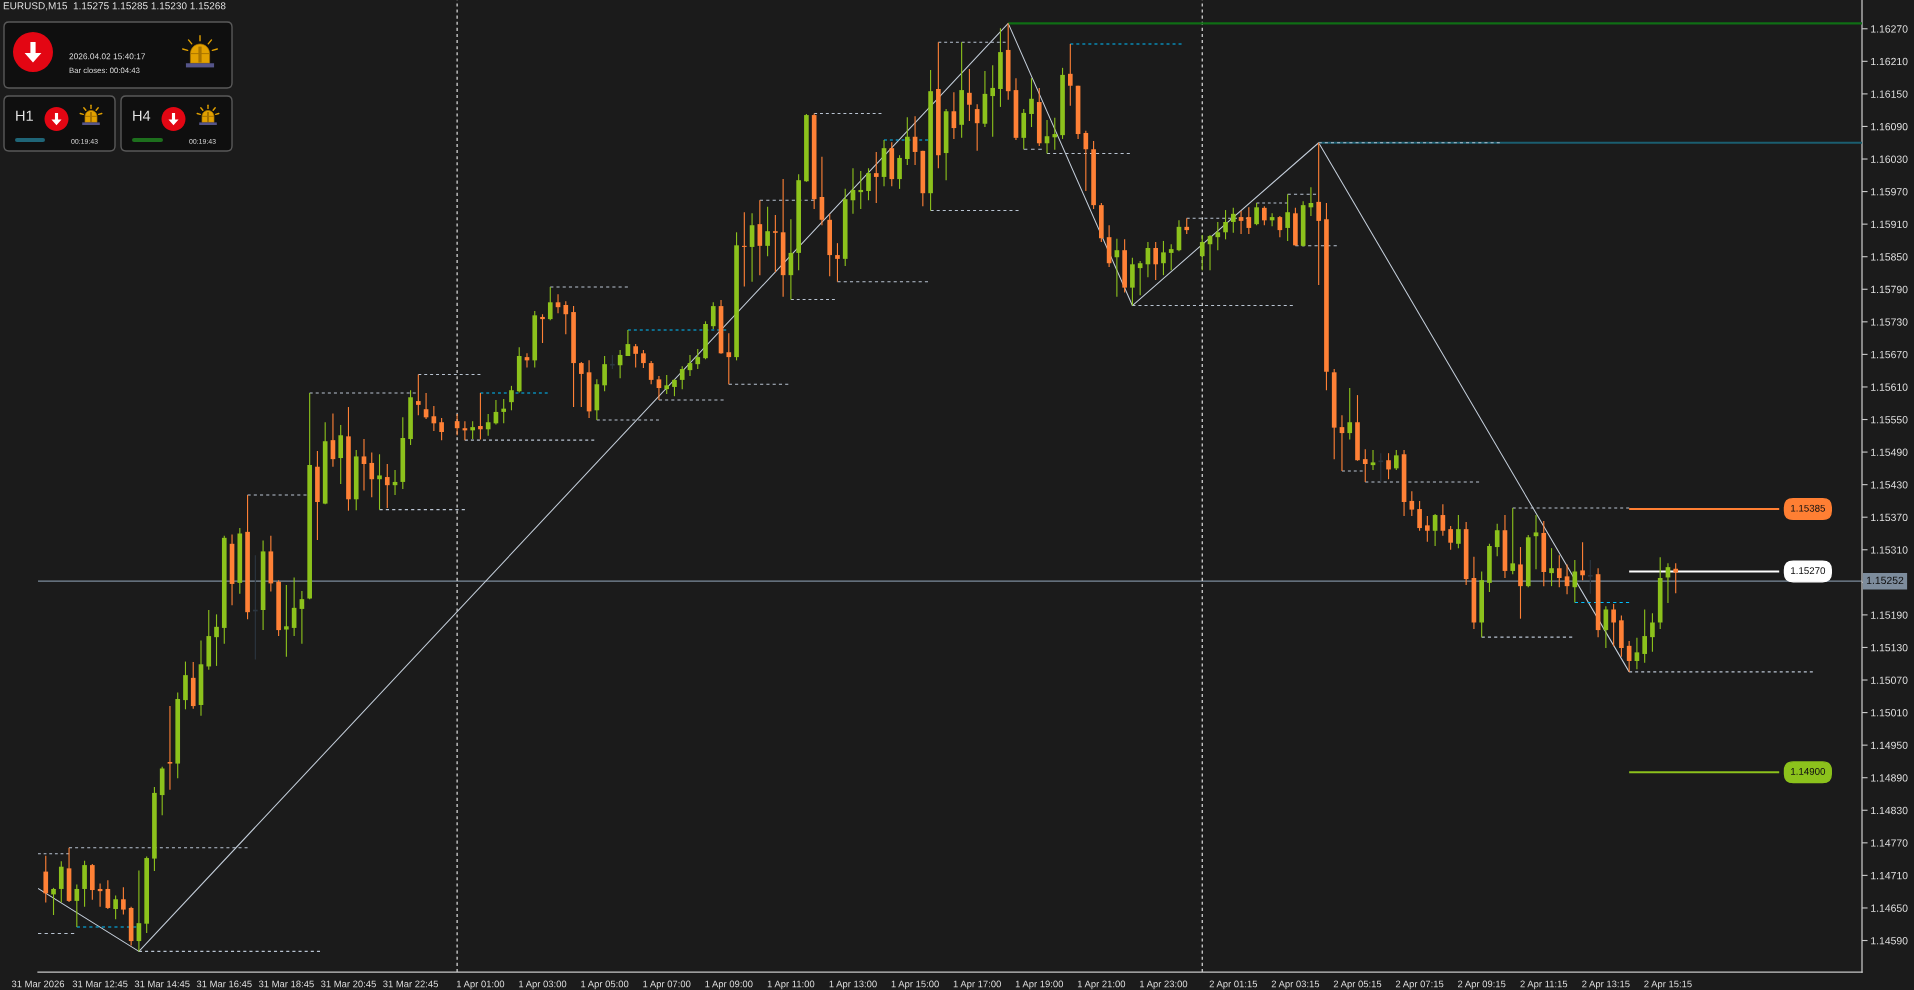 The width and height of the screenshot is (1914, 990). I want to click on x-tick-label: 31 Mar 20:45, so click(348, 984).